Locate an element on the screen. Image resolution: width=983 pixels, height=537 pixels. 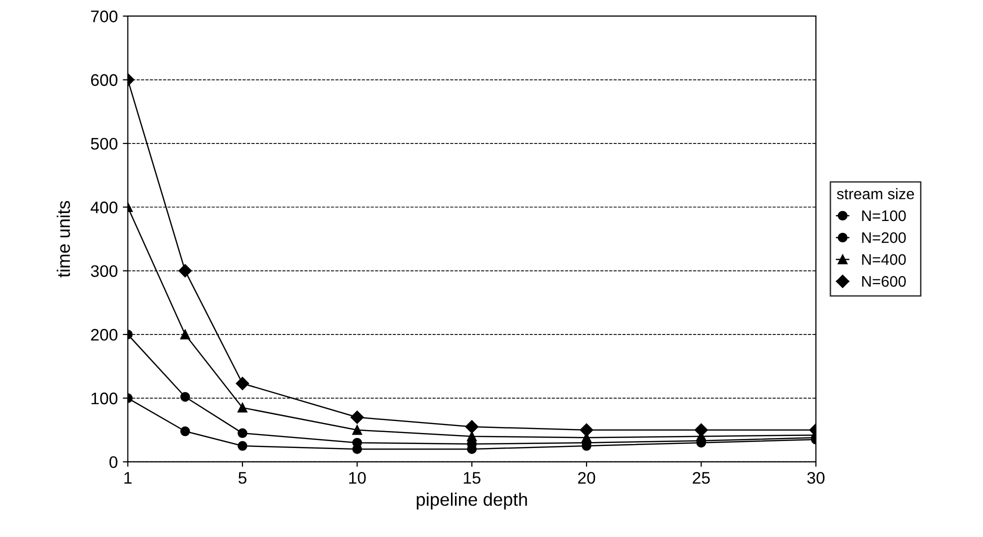
x-tick-label: 30 is located at coordinates (816, 478).